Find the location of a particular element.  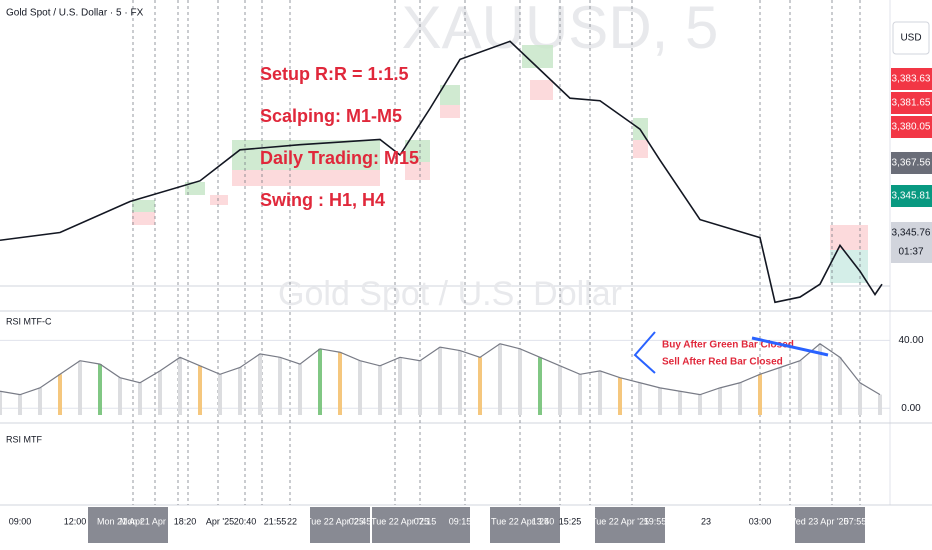

time-label: 09:00 is located at coordinates (20, 521).